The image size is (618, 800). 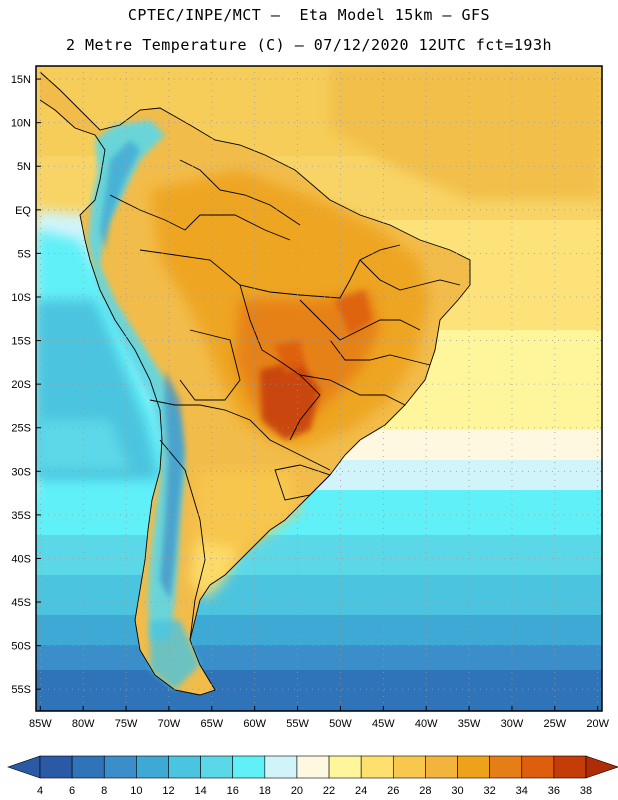 I want to click on longitude-label: 75W, so click(x=126, y=724).